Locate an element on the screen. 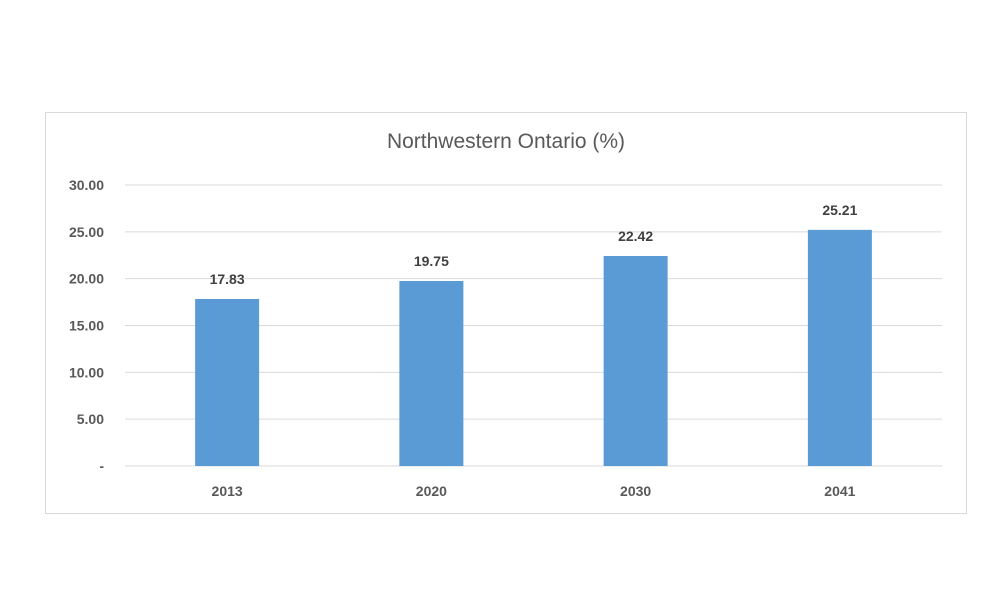  y-tick-label: 10.00 is located at coordinates (86, 372).